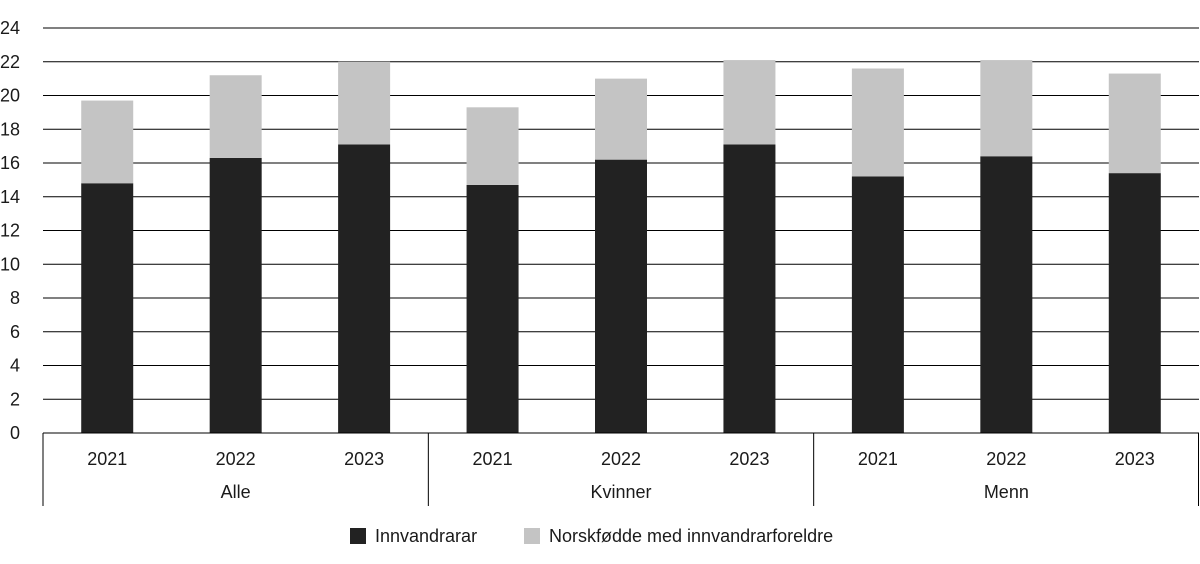 This screenshot has width=1200, height=564. Describe the element at coordinates (15, 298) in the screenshot. I see `y-tick-label: 8` at that location.